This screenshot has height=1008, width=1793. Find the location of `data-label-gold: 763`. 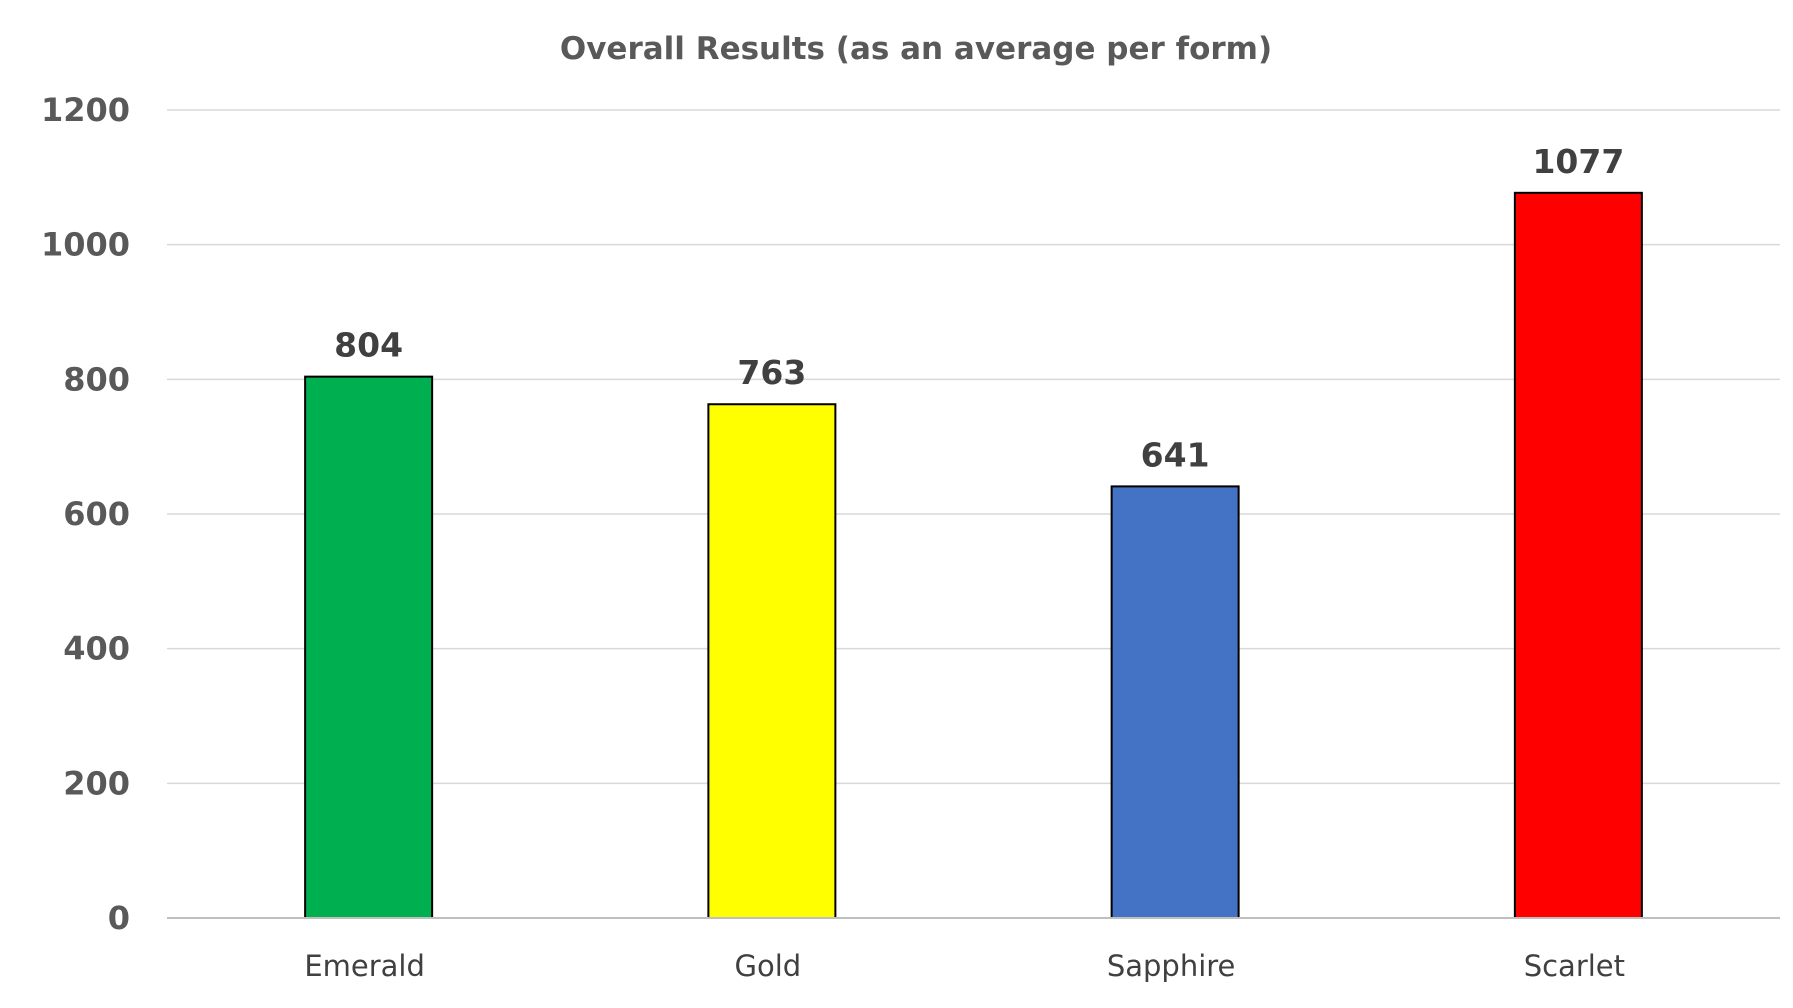

data-label-gold: 763 is located at coordinates (771, 372).